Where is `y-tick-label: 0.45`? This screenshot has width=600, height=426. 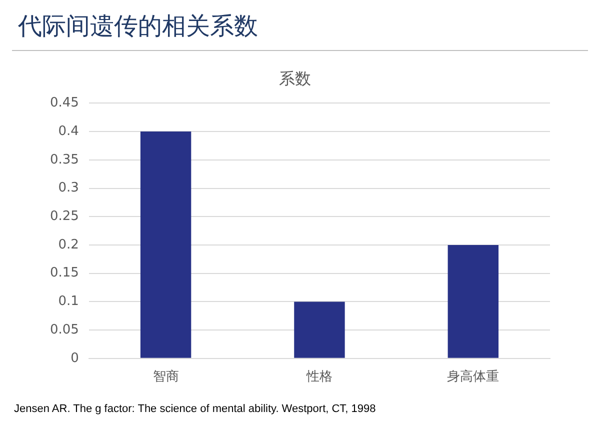
y-tick-label: 0.45 is located at coordinates (64, 103).